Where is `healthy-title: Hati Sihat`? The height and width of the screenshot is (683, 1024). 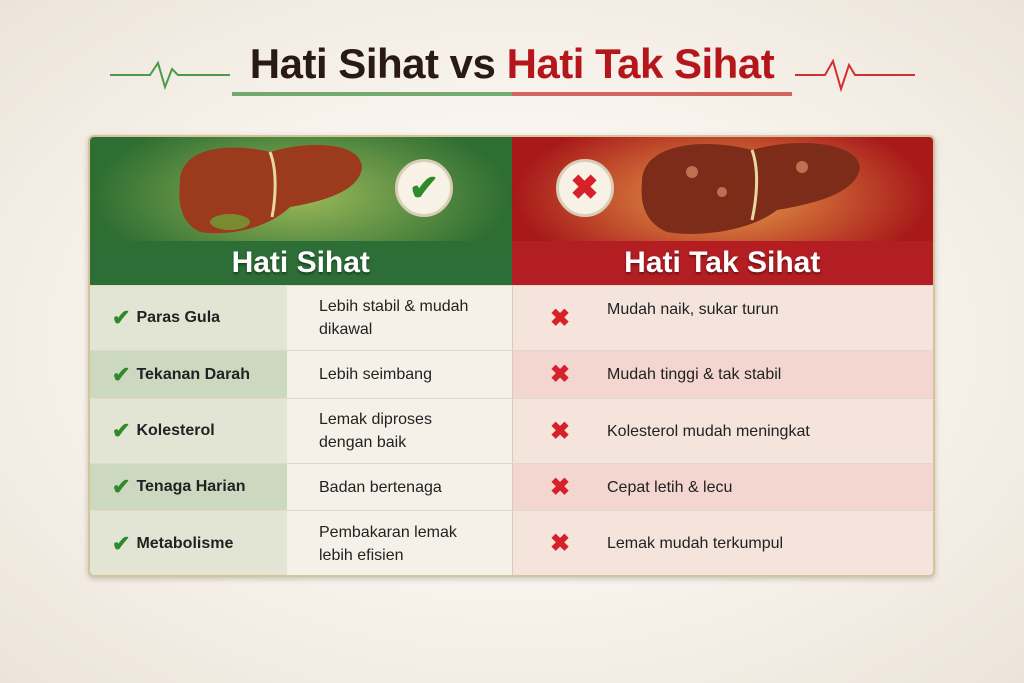
healthy-title: Hati Sihat is located at coordinates (301, 263).